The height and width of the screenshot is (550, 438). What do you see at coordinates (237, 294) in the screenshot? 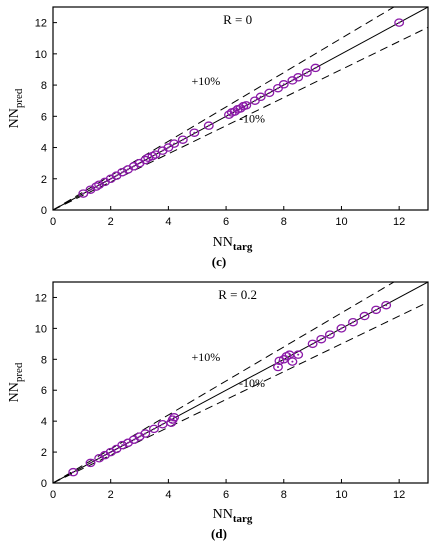
I see `r-annotation: R = 0.2` at bounding box center [237, 294].